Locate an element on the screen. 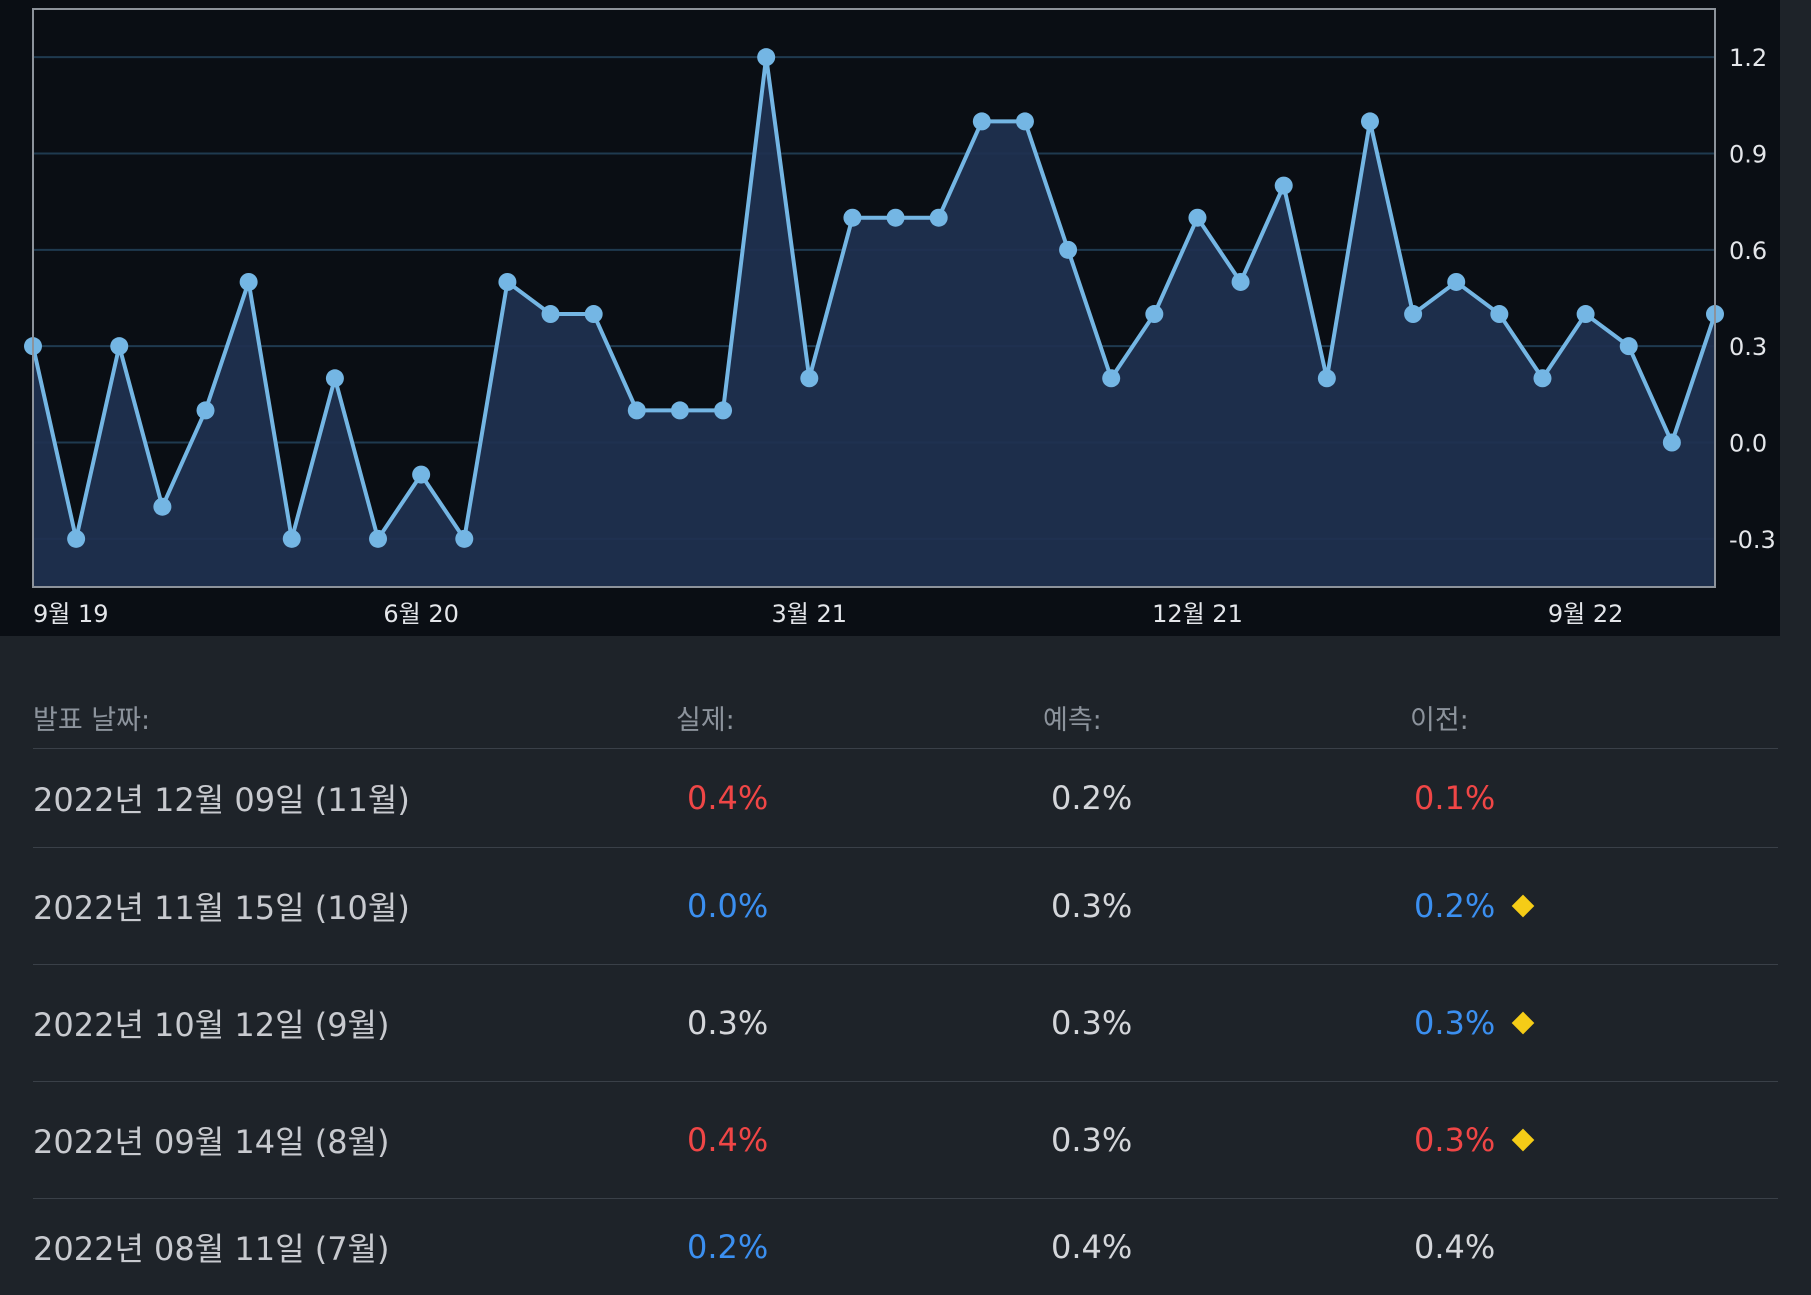 This screenshot has width=1811, height=1295. header-release-date: 발표 날짜: is located at coordinates (92, 720).